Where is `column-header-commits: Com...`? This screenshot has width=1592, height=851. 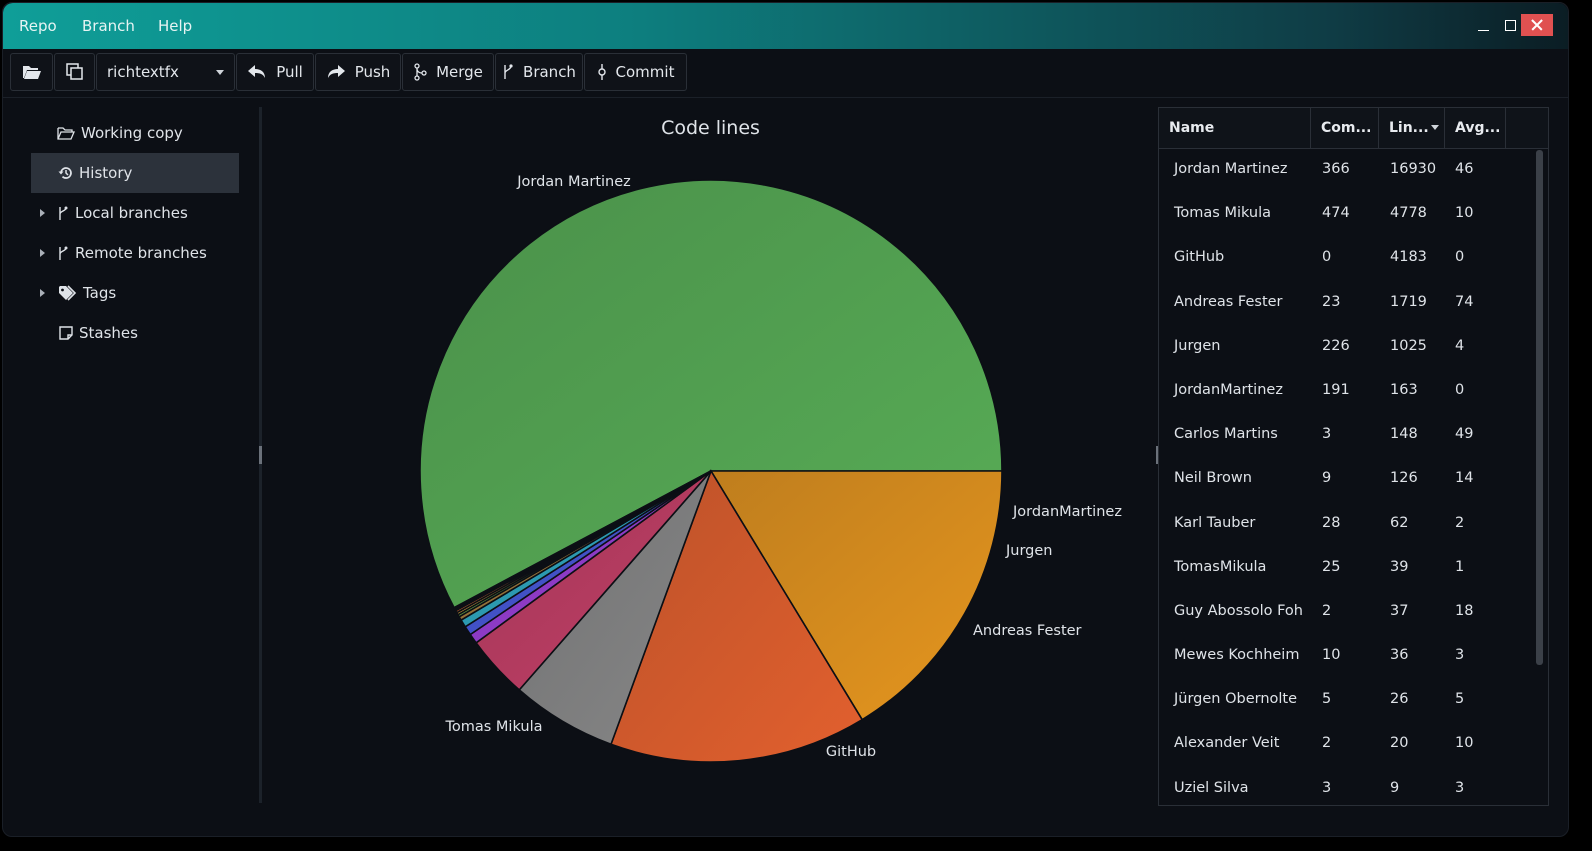
column-header-commits: Com... is located at coordinates (1345, 128).